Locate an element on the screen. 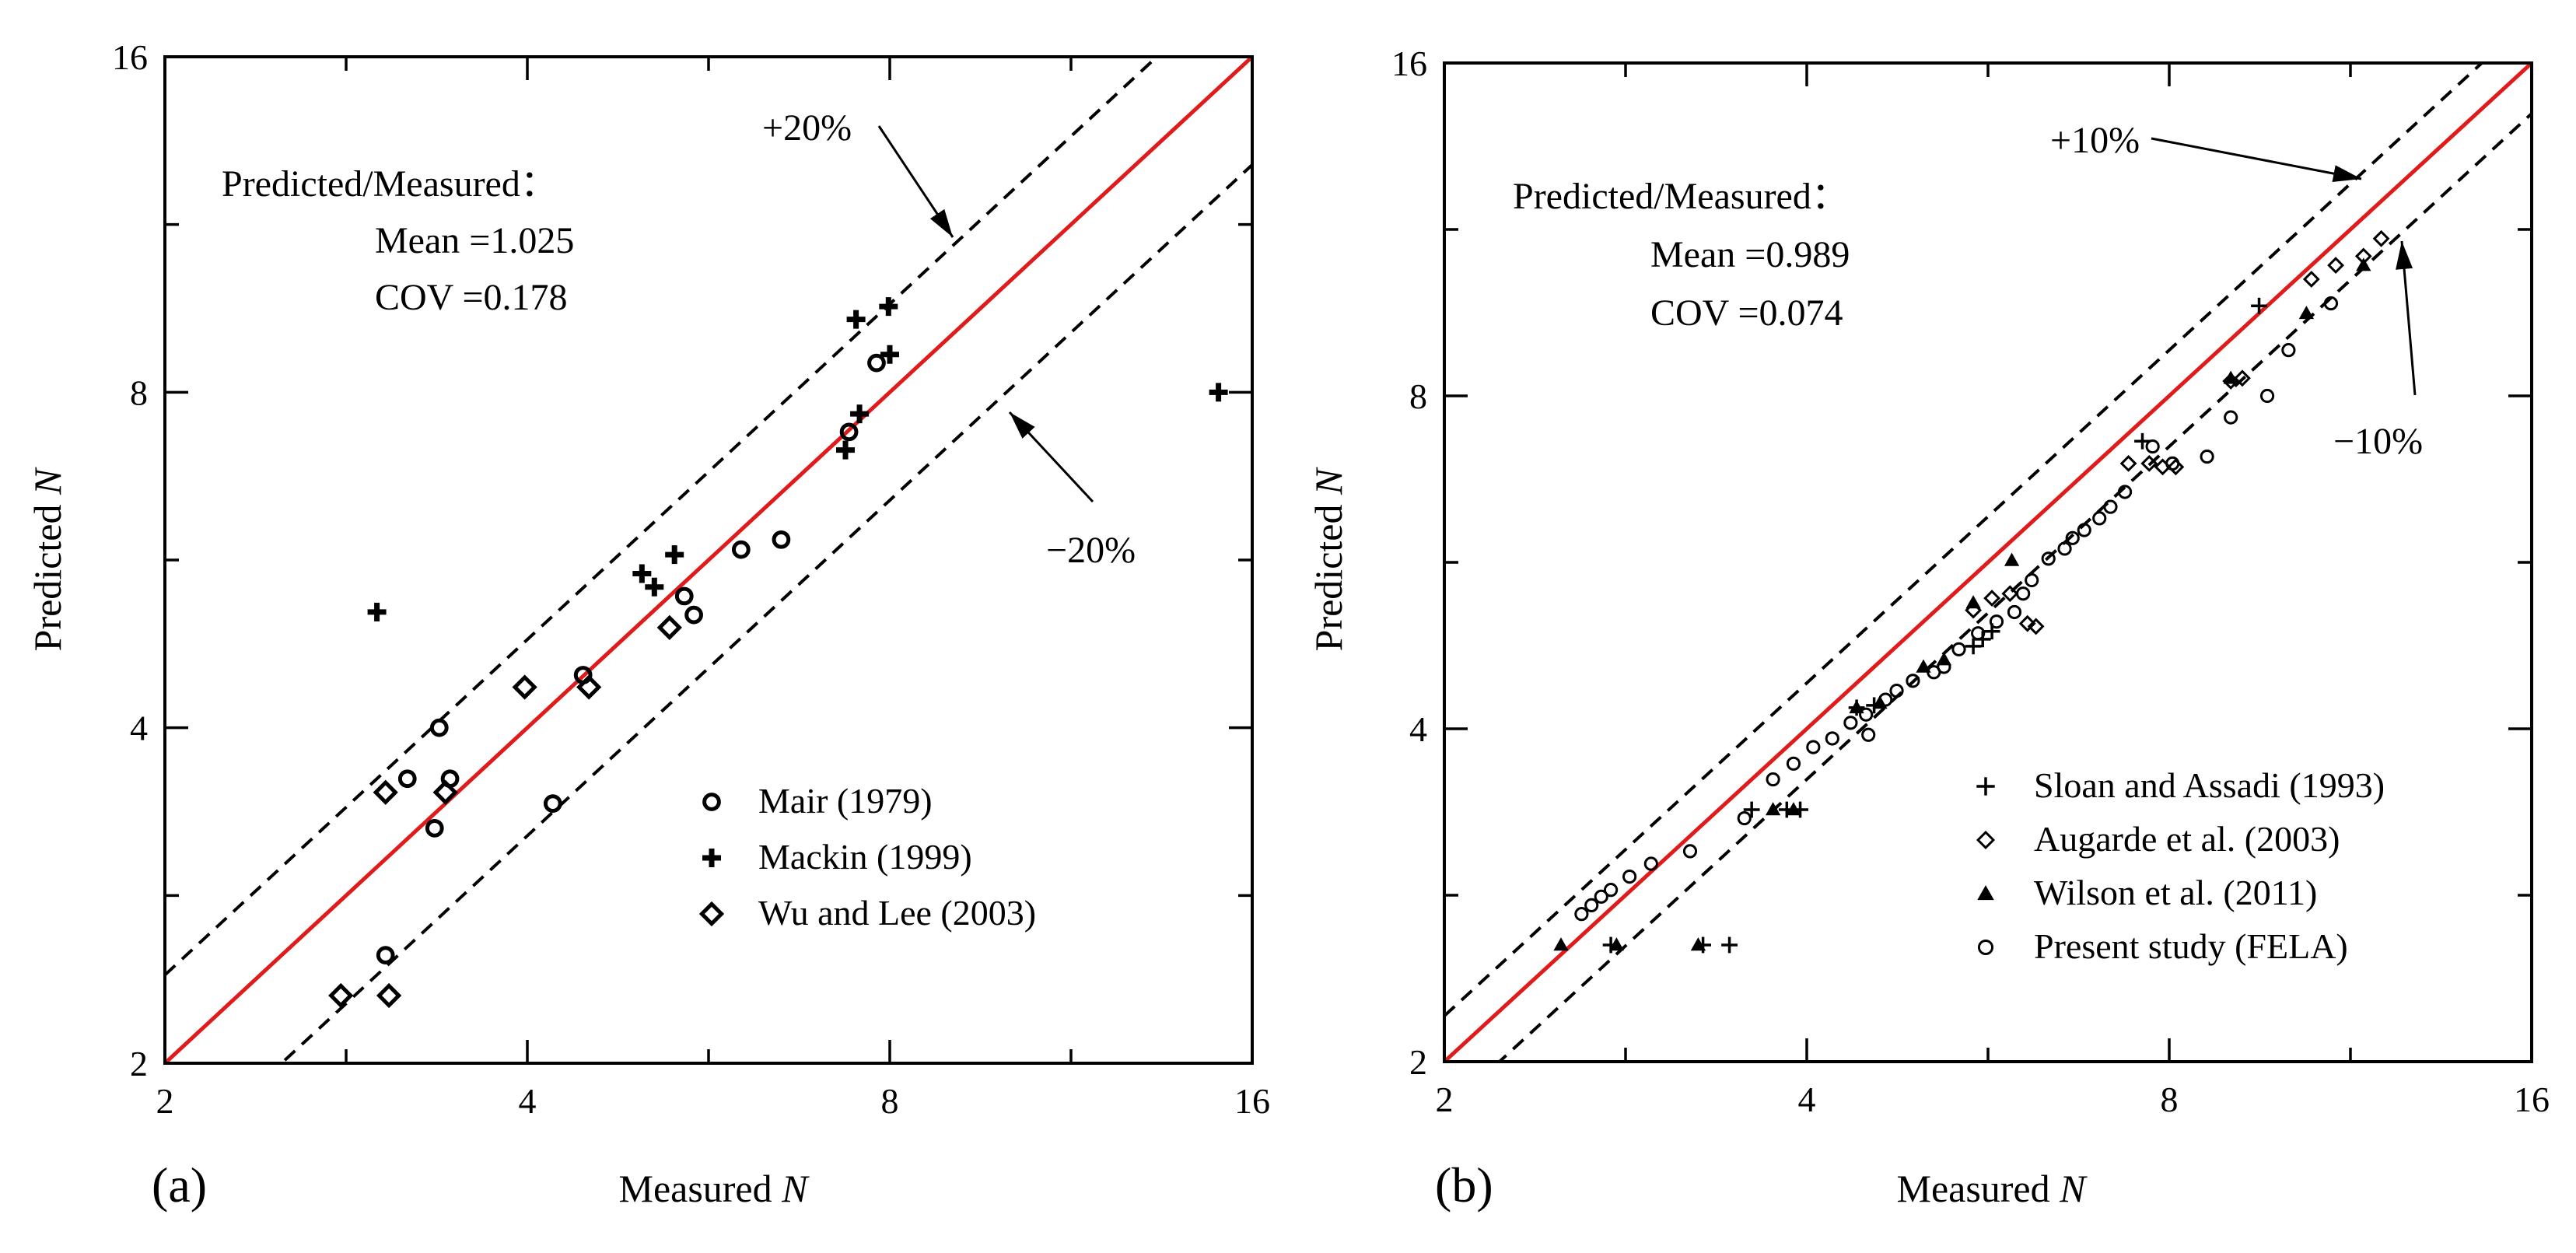 The width and height of the screenshot is (2576, 1253). panel-a-stats-mean: Mean =1.025 is located at coordinates (475, 240).